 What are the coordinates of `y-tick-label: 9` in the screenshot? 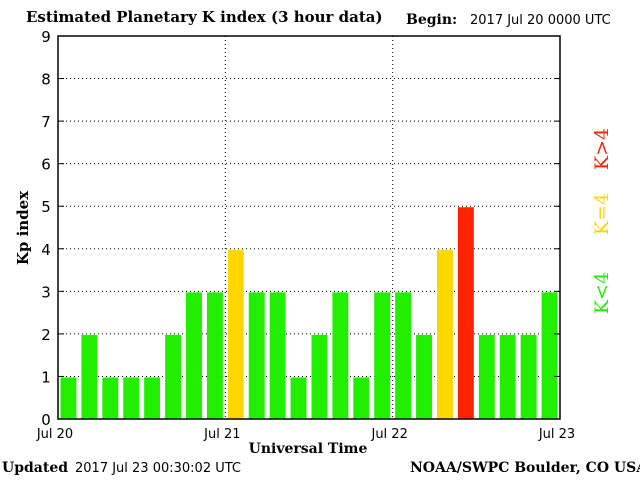 It's located at (46, 37).